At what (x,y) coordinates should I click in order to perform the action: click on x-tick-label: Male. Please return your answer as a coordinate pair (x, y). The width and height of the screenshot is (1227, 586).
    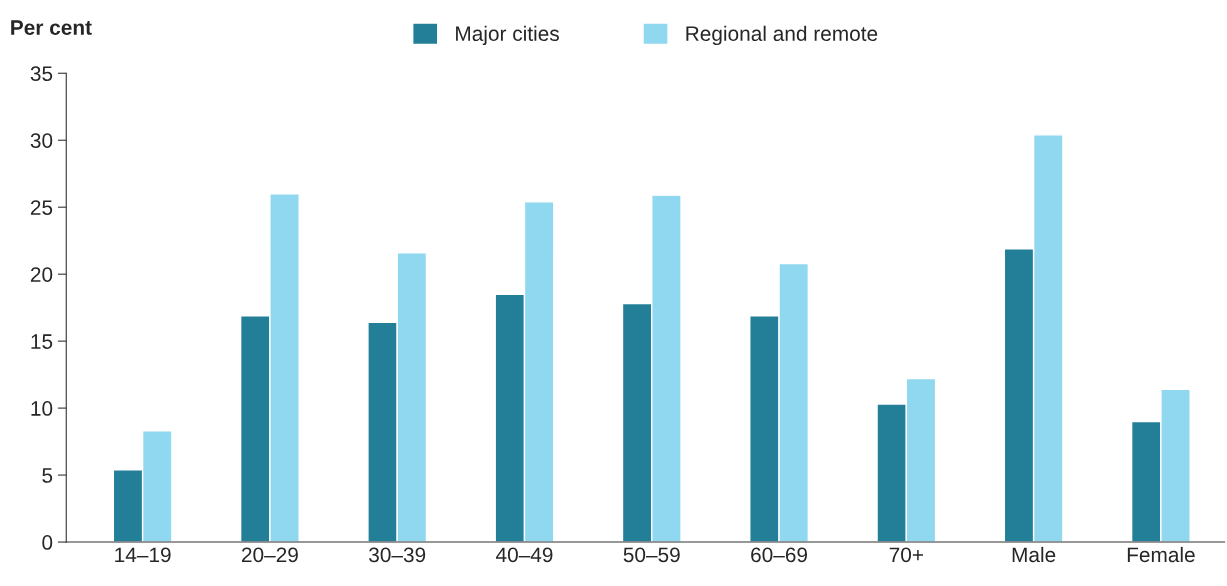
    Looking at the image, I should click on (1034, 554).